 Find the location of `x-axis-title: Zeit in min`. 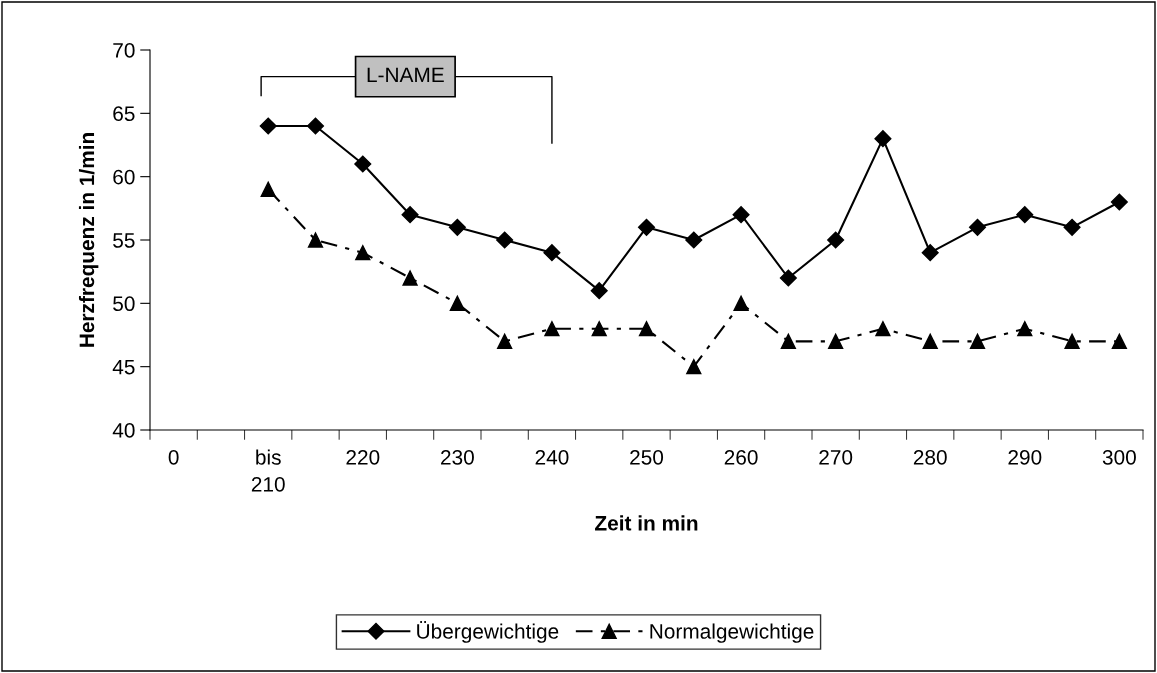

x-axis-title: Zeit in min is located at coordinates (646, 523).